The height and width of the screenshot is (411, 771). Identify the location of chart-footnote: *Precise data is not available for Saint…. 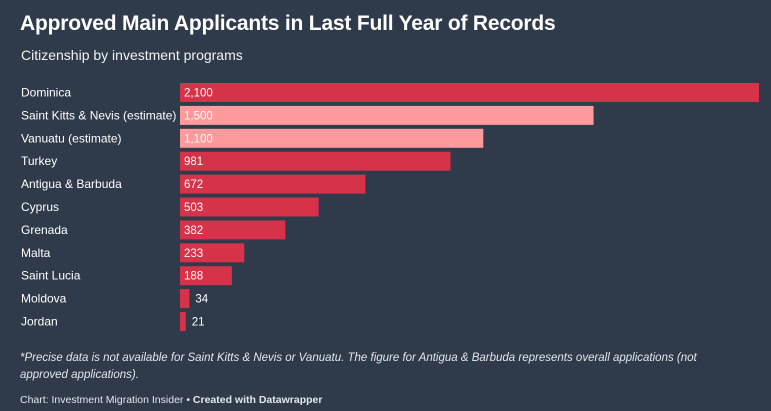
(358, 366).